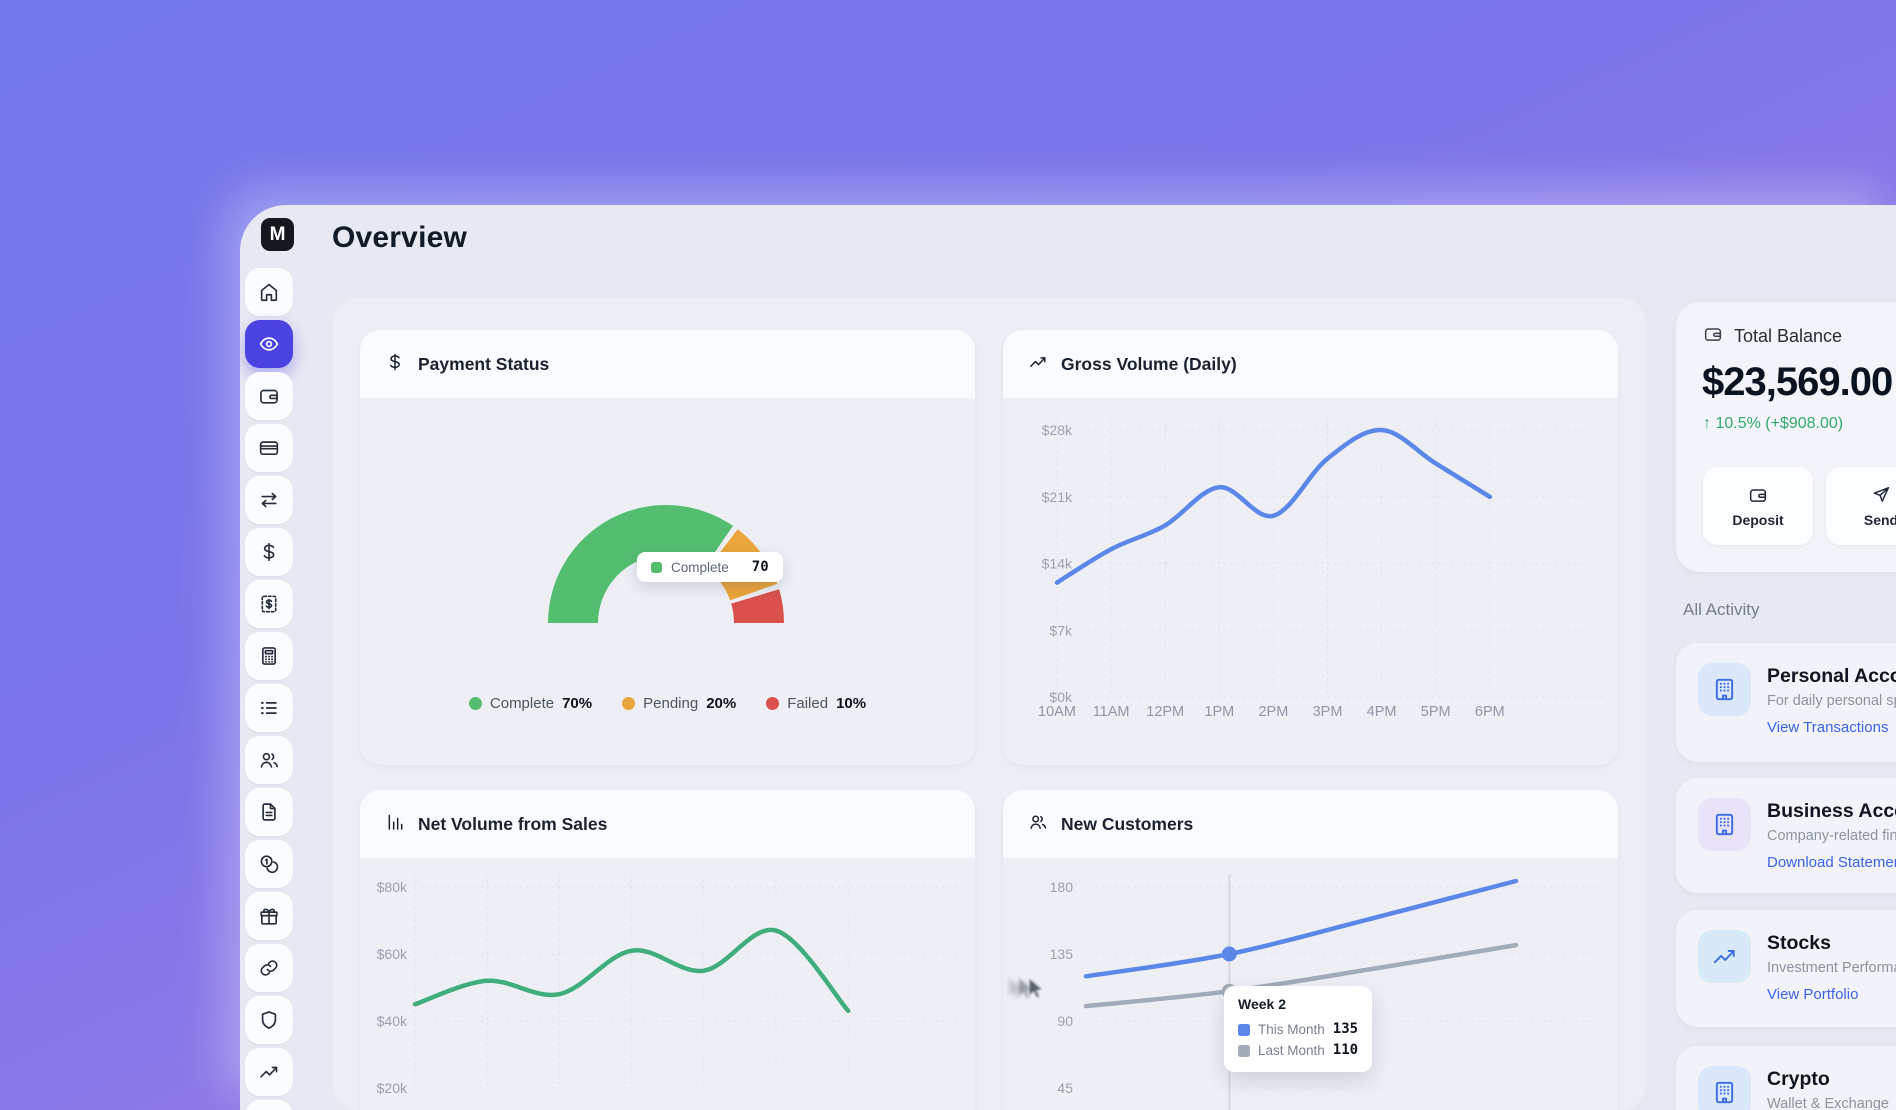  I want to click on total-balance-delta: ↑ 10.5% (+$908.00), so click(1773, 423).